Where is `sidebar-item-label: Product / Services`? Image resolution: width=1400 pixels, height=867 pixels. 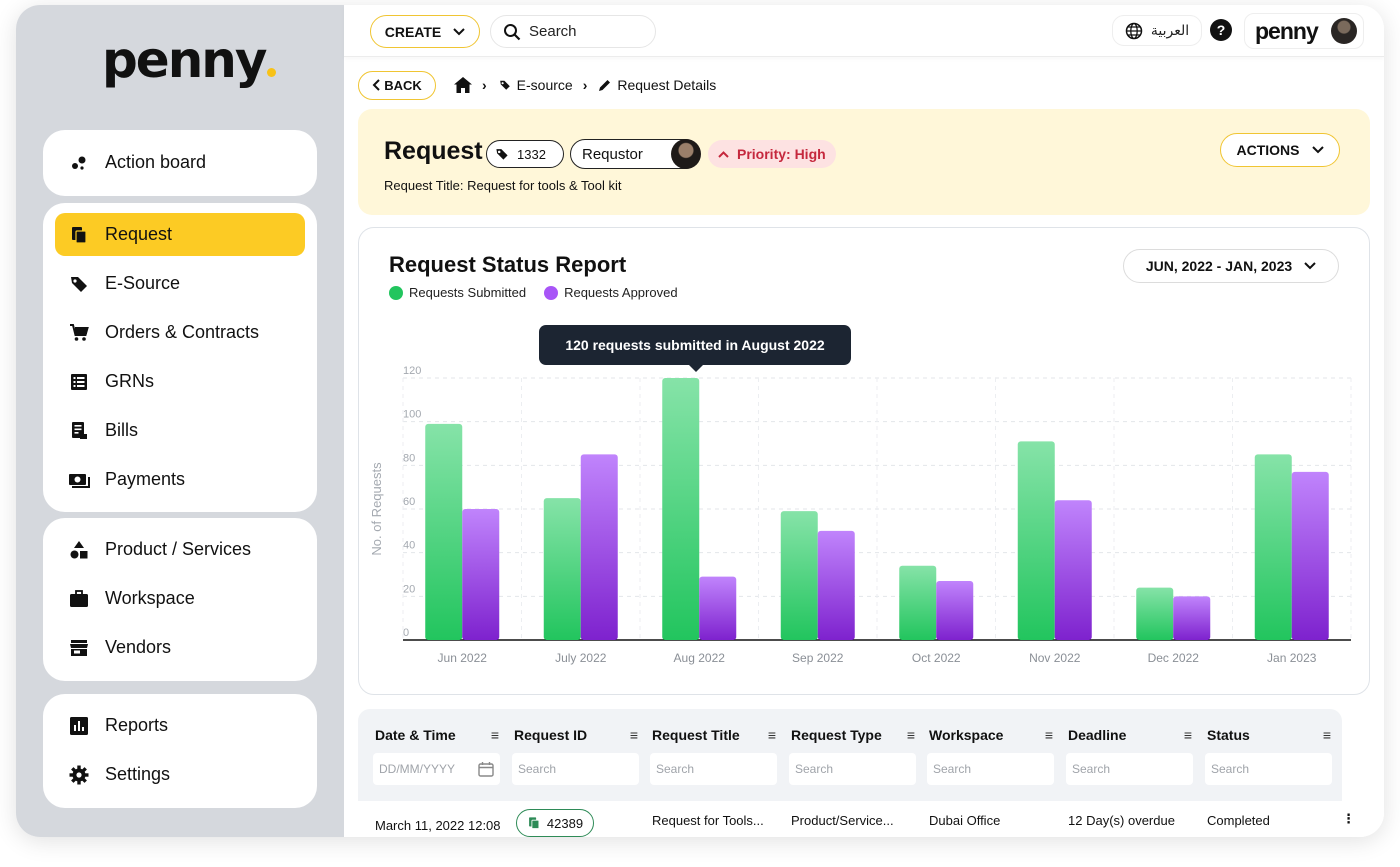 sidebar-item-label: Product / Services is located at coordinates (178, 549).